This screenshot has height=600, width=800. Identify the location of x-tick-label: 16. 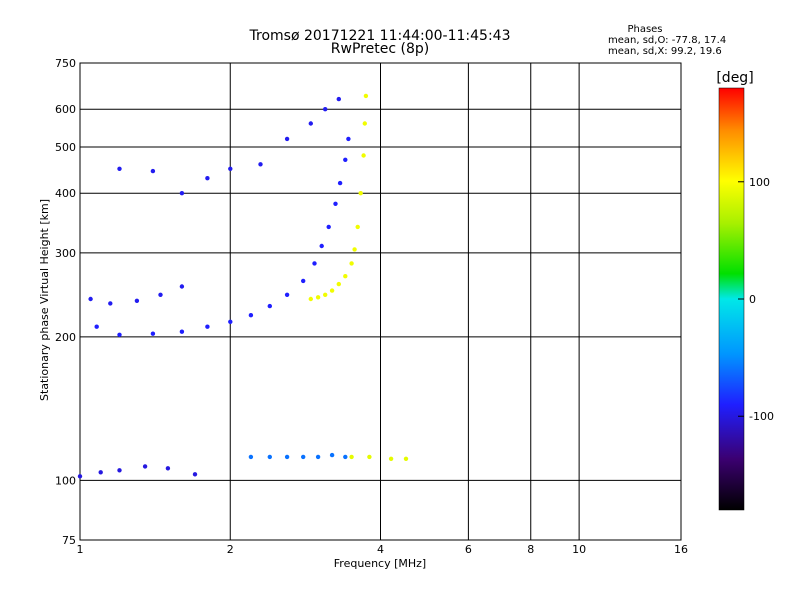
(681, 549).